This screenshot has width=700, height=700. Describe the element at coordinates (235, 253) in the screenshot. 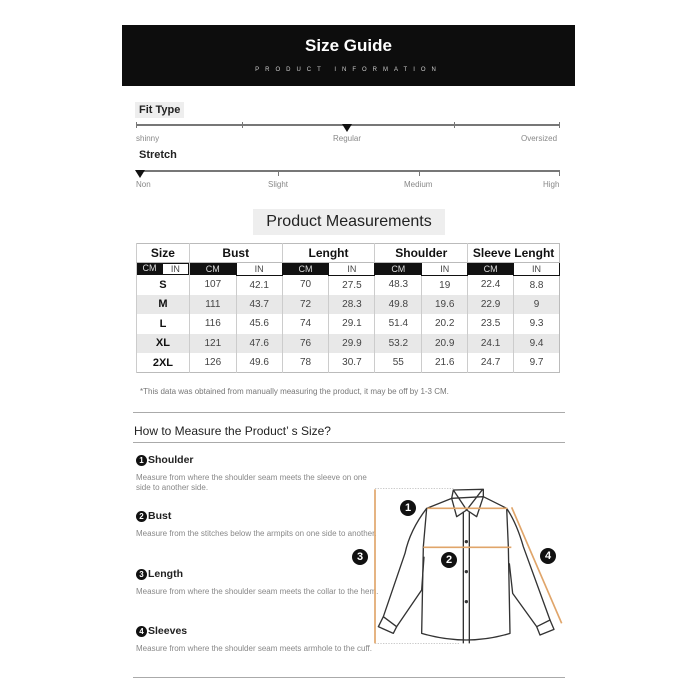

I see `header-bust: Bust` at that location.